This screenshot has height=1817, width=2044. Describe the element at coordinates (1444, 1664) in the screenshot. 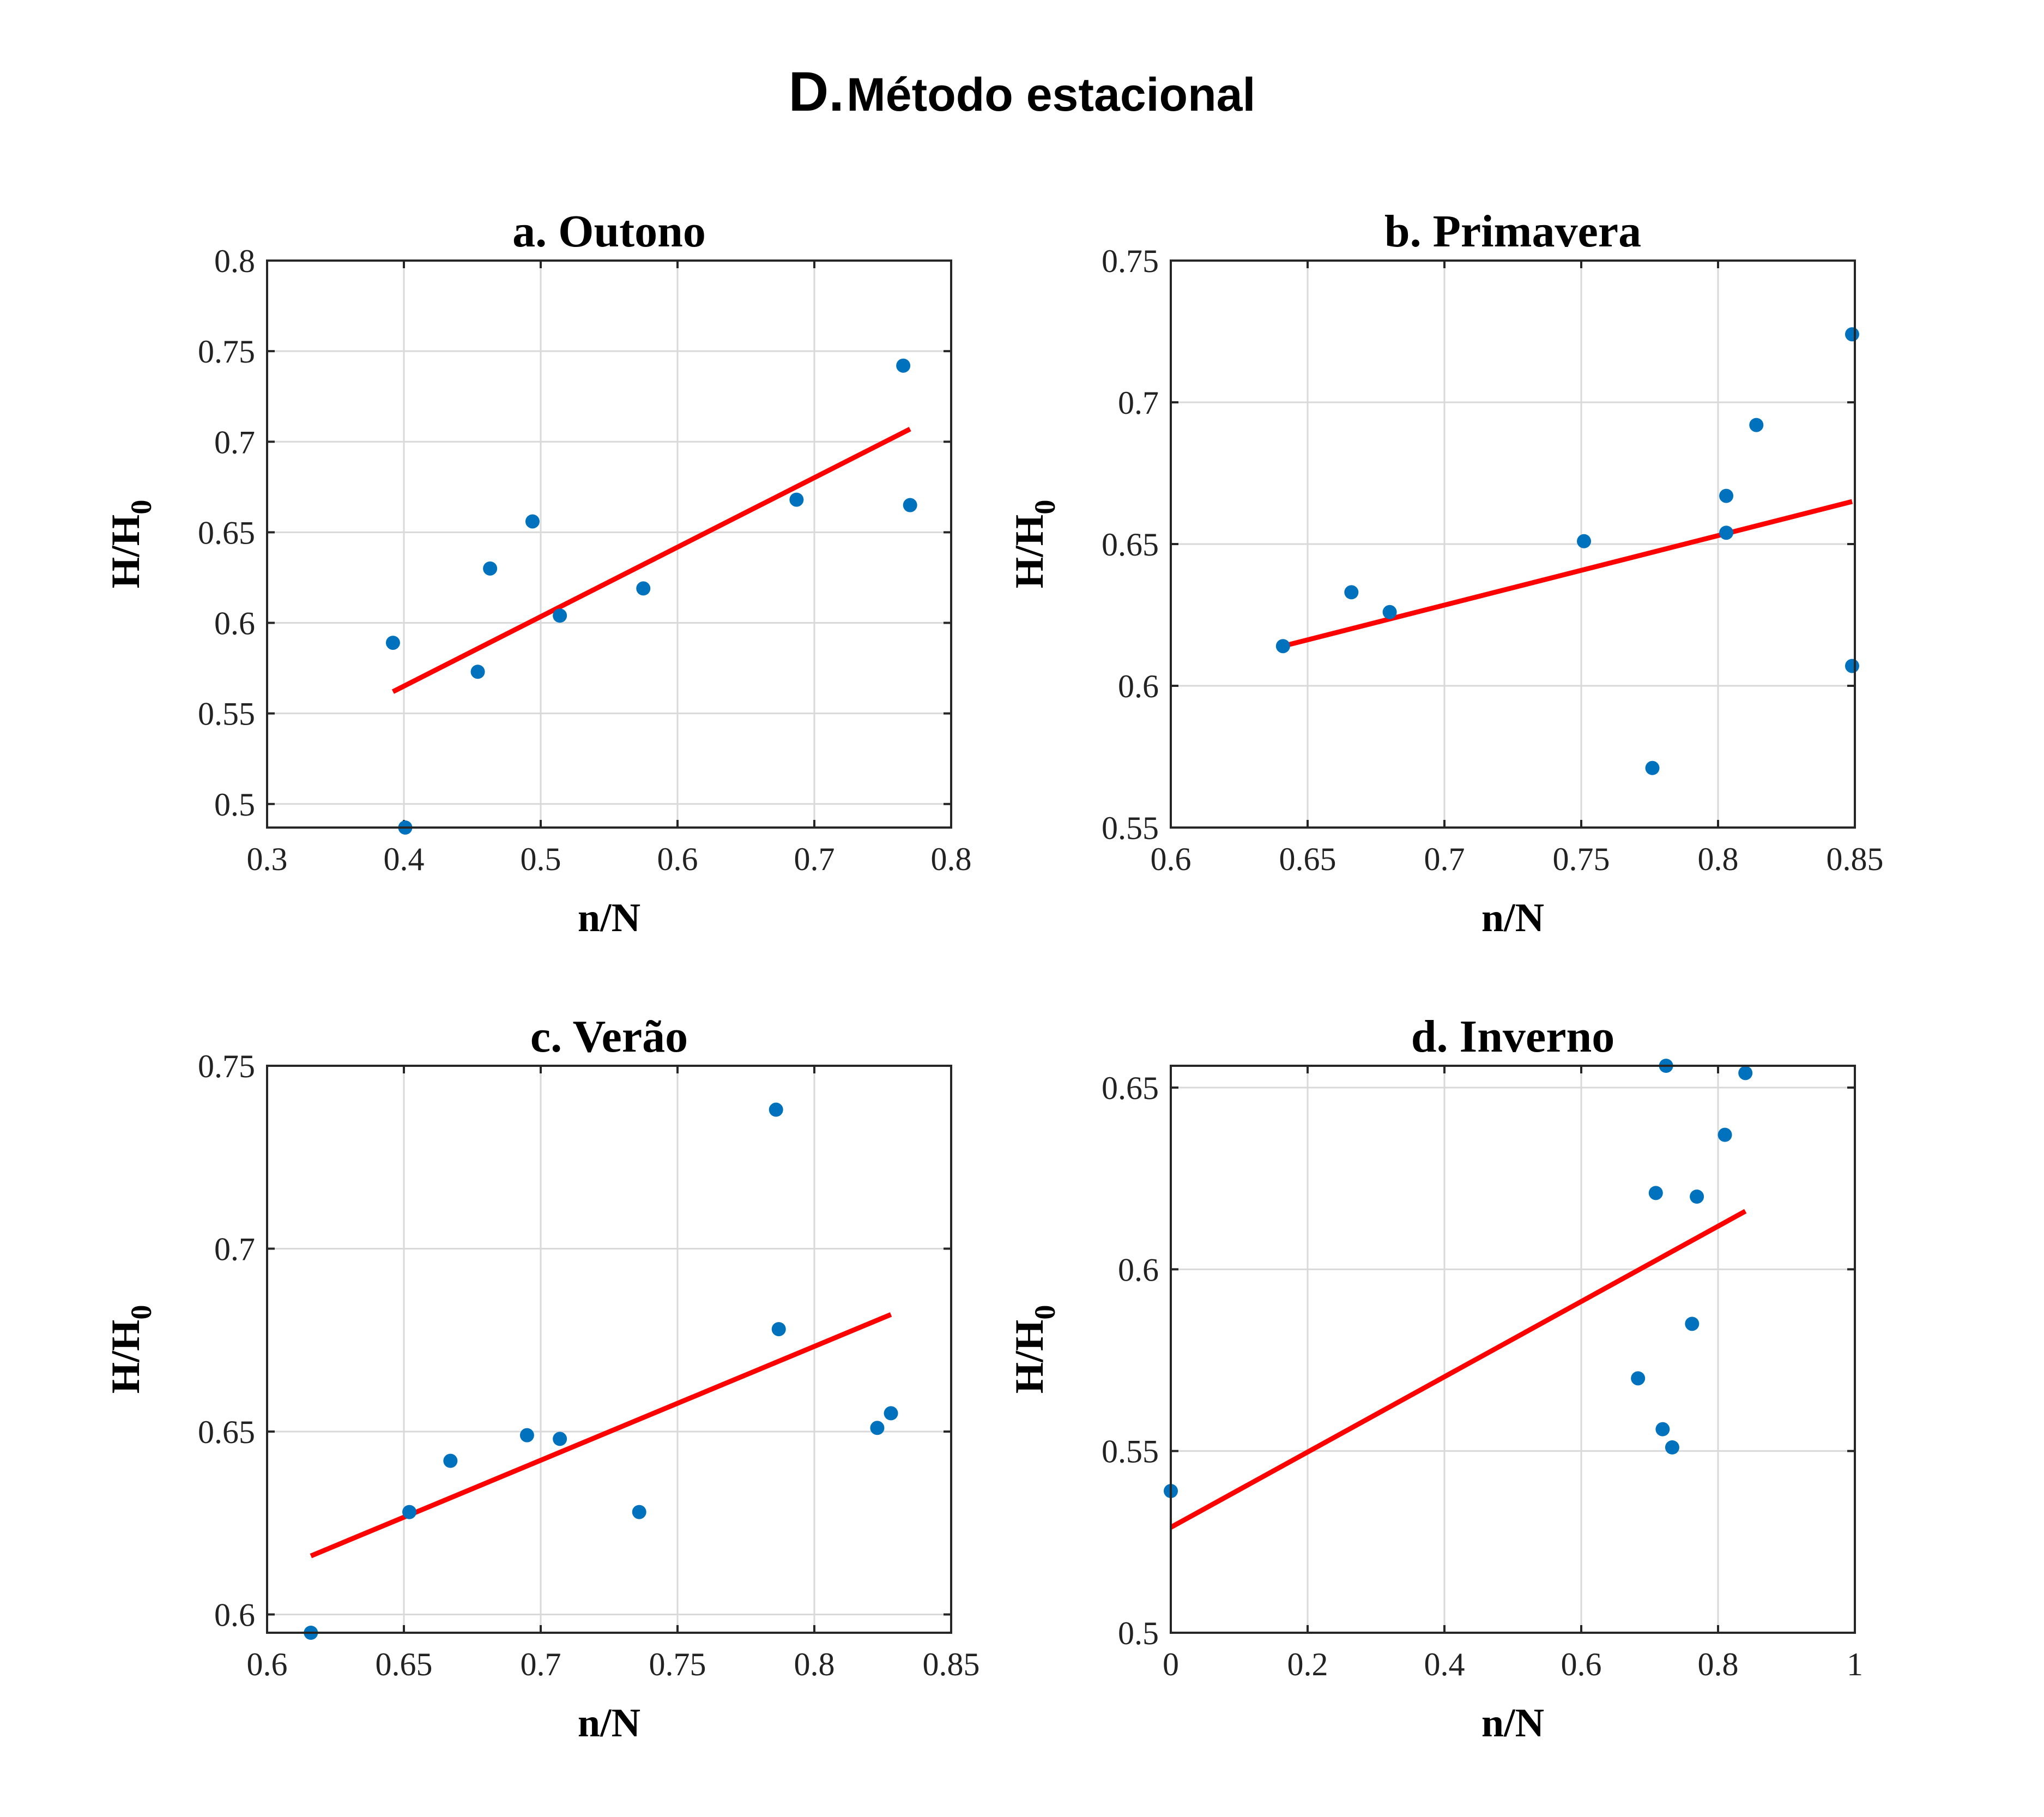

I see `chart-4-x-tick-label: 0.4` at that location.